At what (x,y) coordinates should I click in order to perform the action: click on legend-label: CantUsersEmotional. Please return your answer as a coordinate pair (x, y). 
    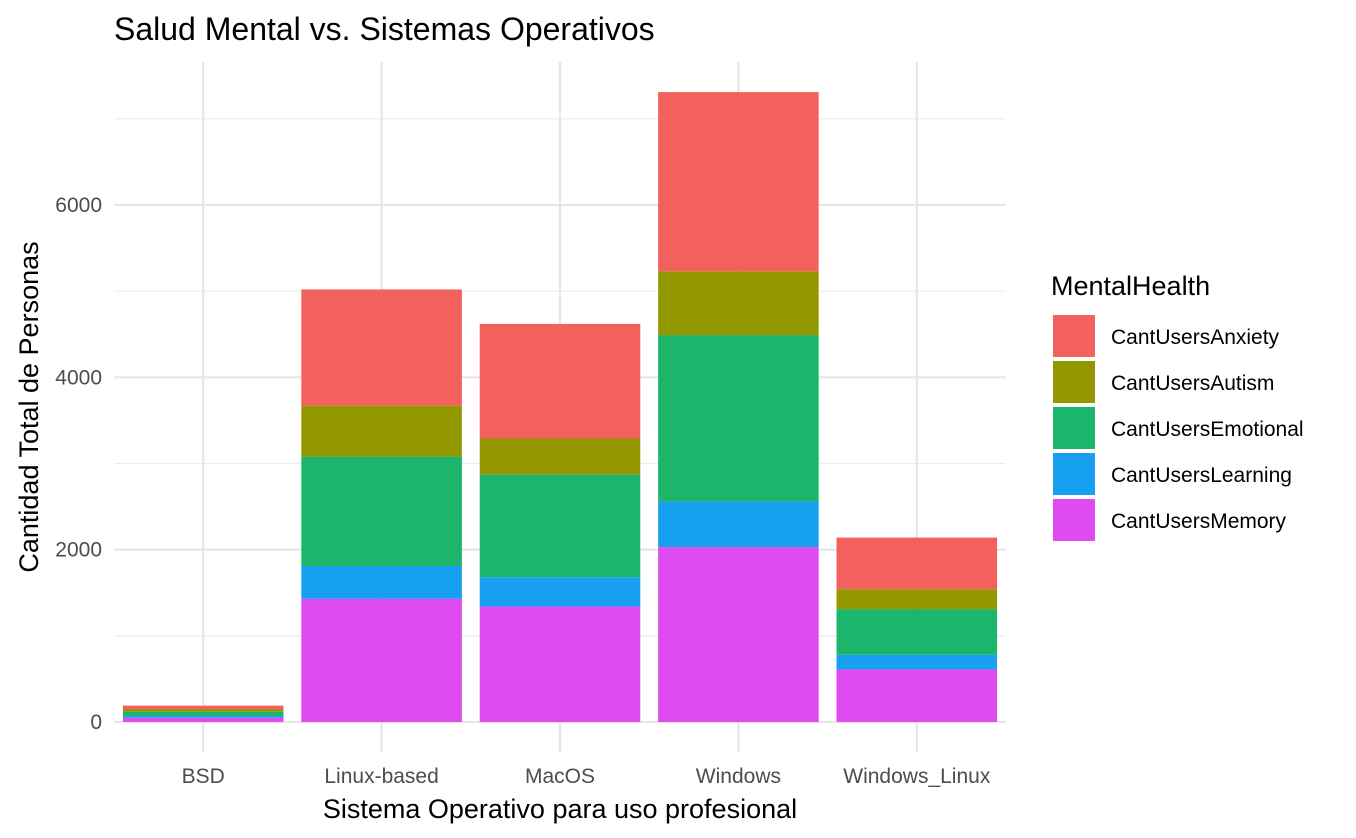
    Looking at the image, I should click on (1207, 429).